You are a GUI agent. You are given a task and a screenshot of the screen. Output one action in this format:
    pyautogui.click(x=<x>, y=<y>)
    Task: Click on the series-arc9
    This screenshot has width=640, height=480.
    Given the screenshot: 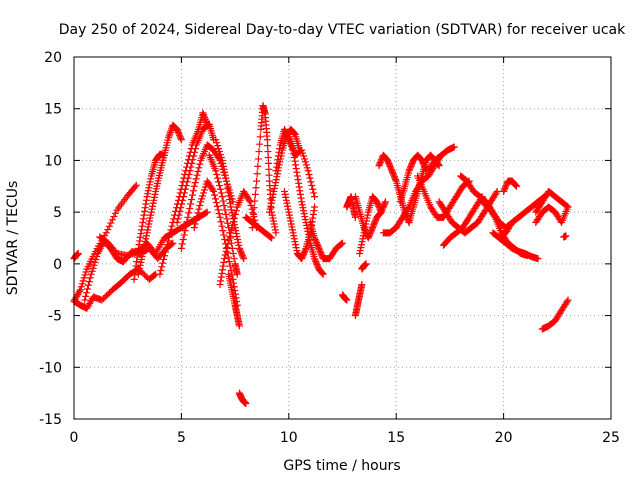 What is the action you would take?
    pyautogui.click(x=195, y=173)
    